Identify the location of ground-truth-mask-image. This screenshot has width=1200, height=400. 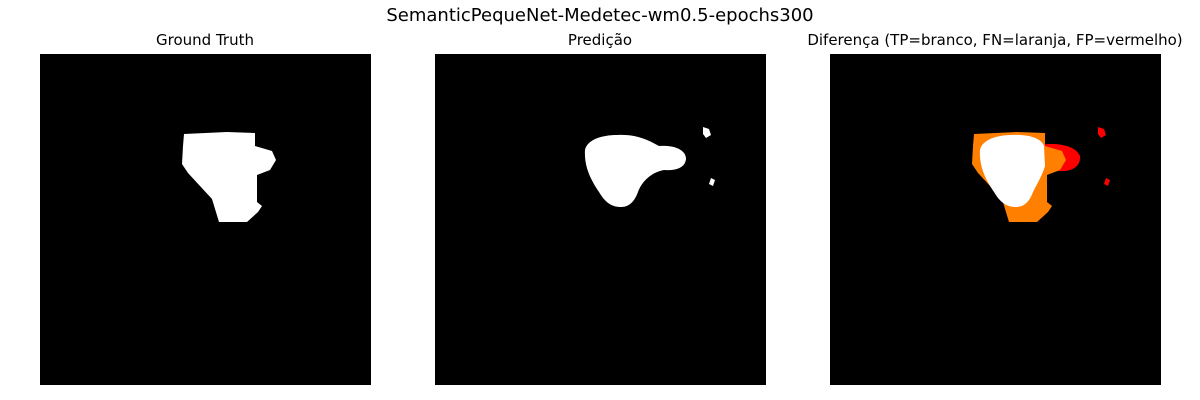
(229, 177).